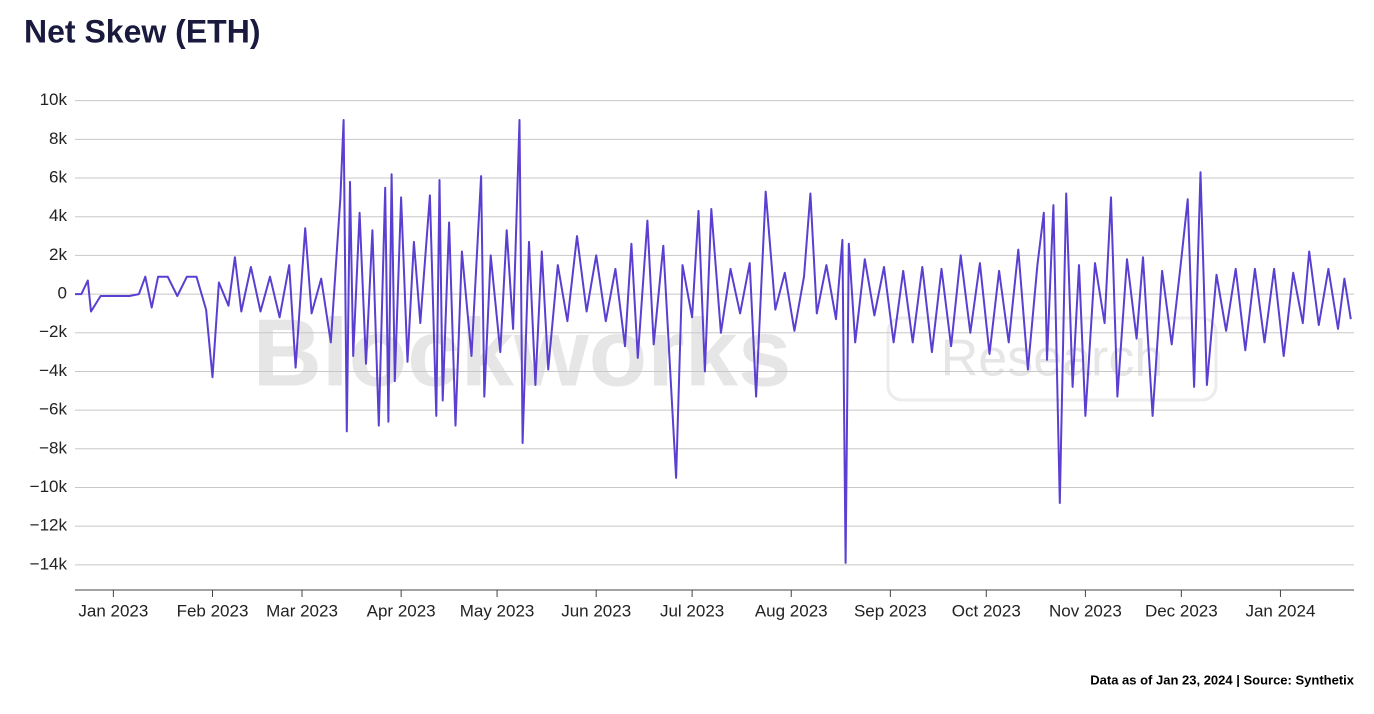 The image size is (1374, 714). I want to click on y-tick-label: −12k, so click(49, 525).